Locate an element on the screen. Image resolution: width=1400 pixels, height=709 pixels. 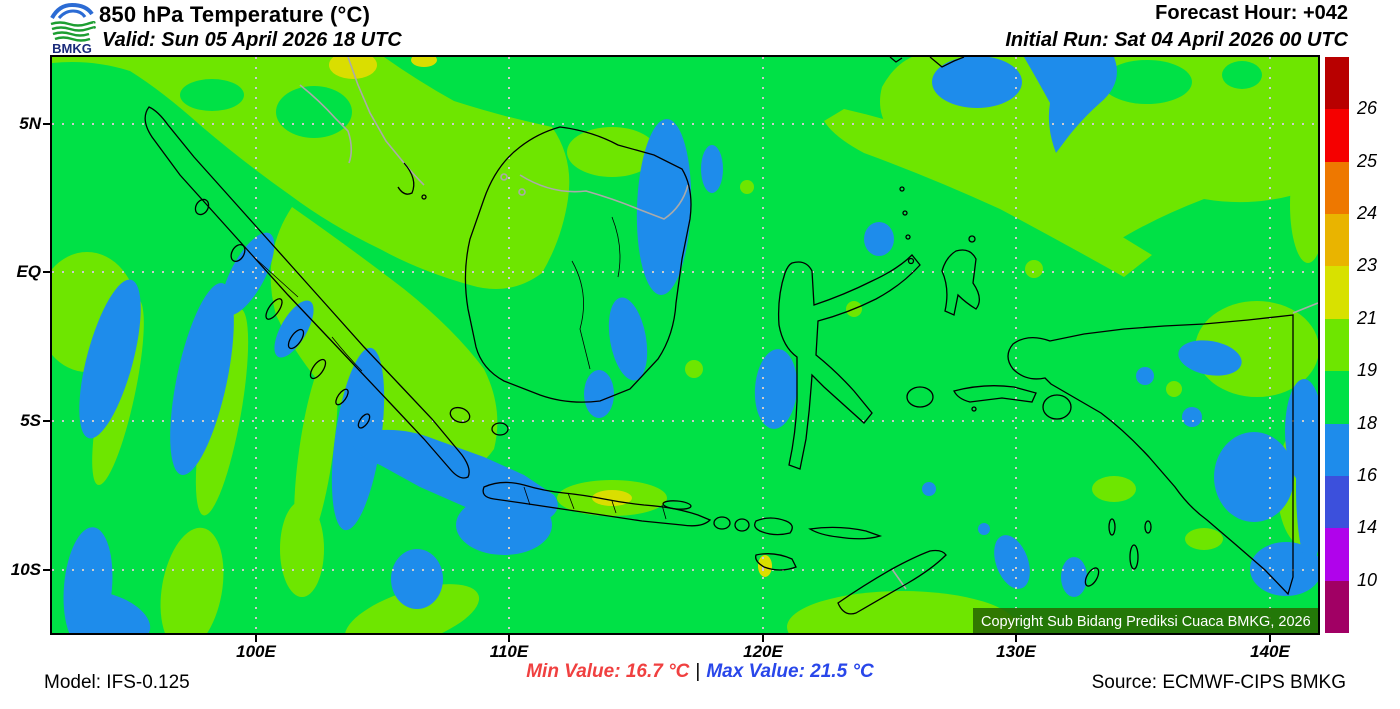
max-value: Max Value: 21.5 °C is located at coordinates (790, 671).